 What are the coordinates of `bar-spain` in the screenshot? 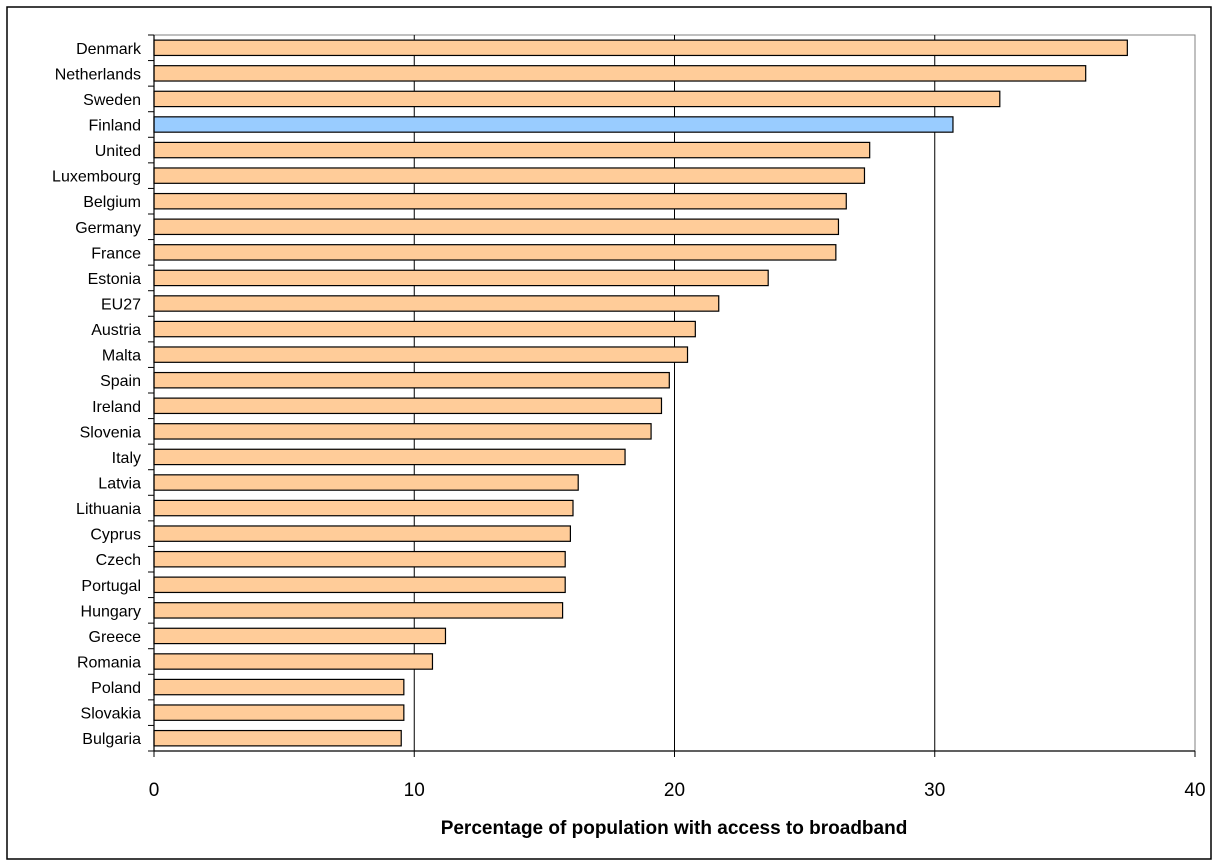 It's located at (411, 380).